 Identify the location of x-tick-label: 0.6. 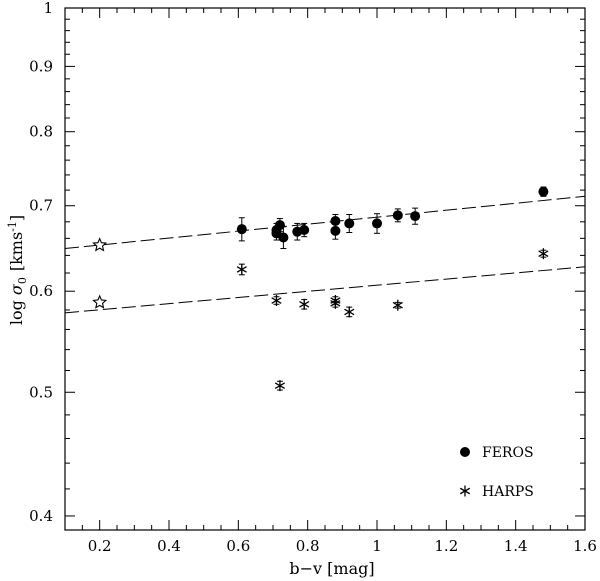
(238, 546).